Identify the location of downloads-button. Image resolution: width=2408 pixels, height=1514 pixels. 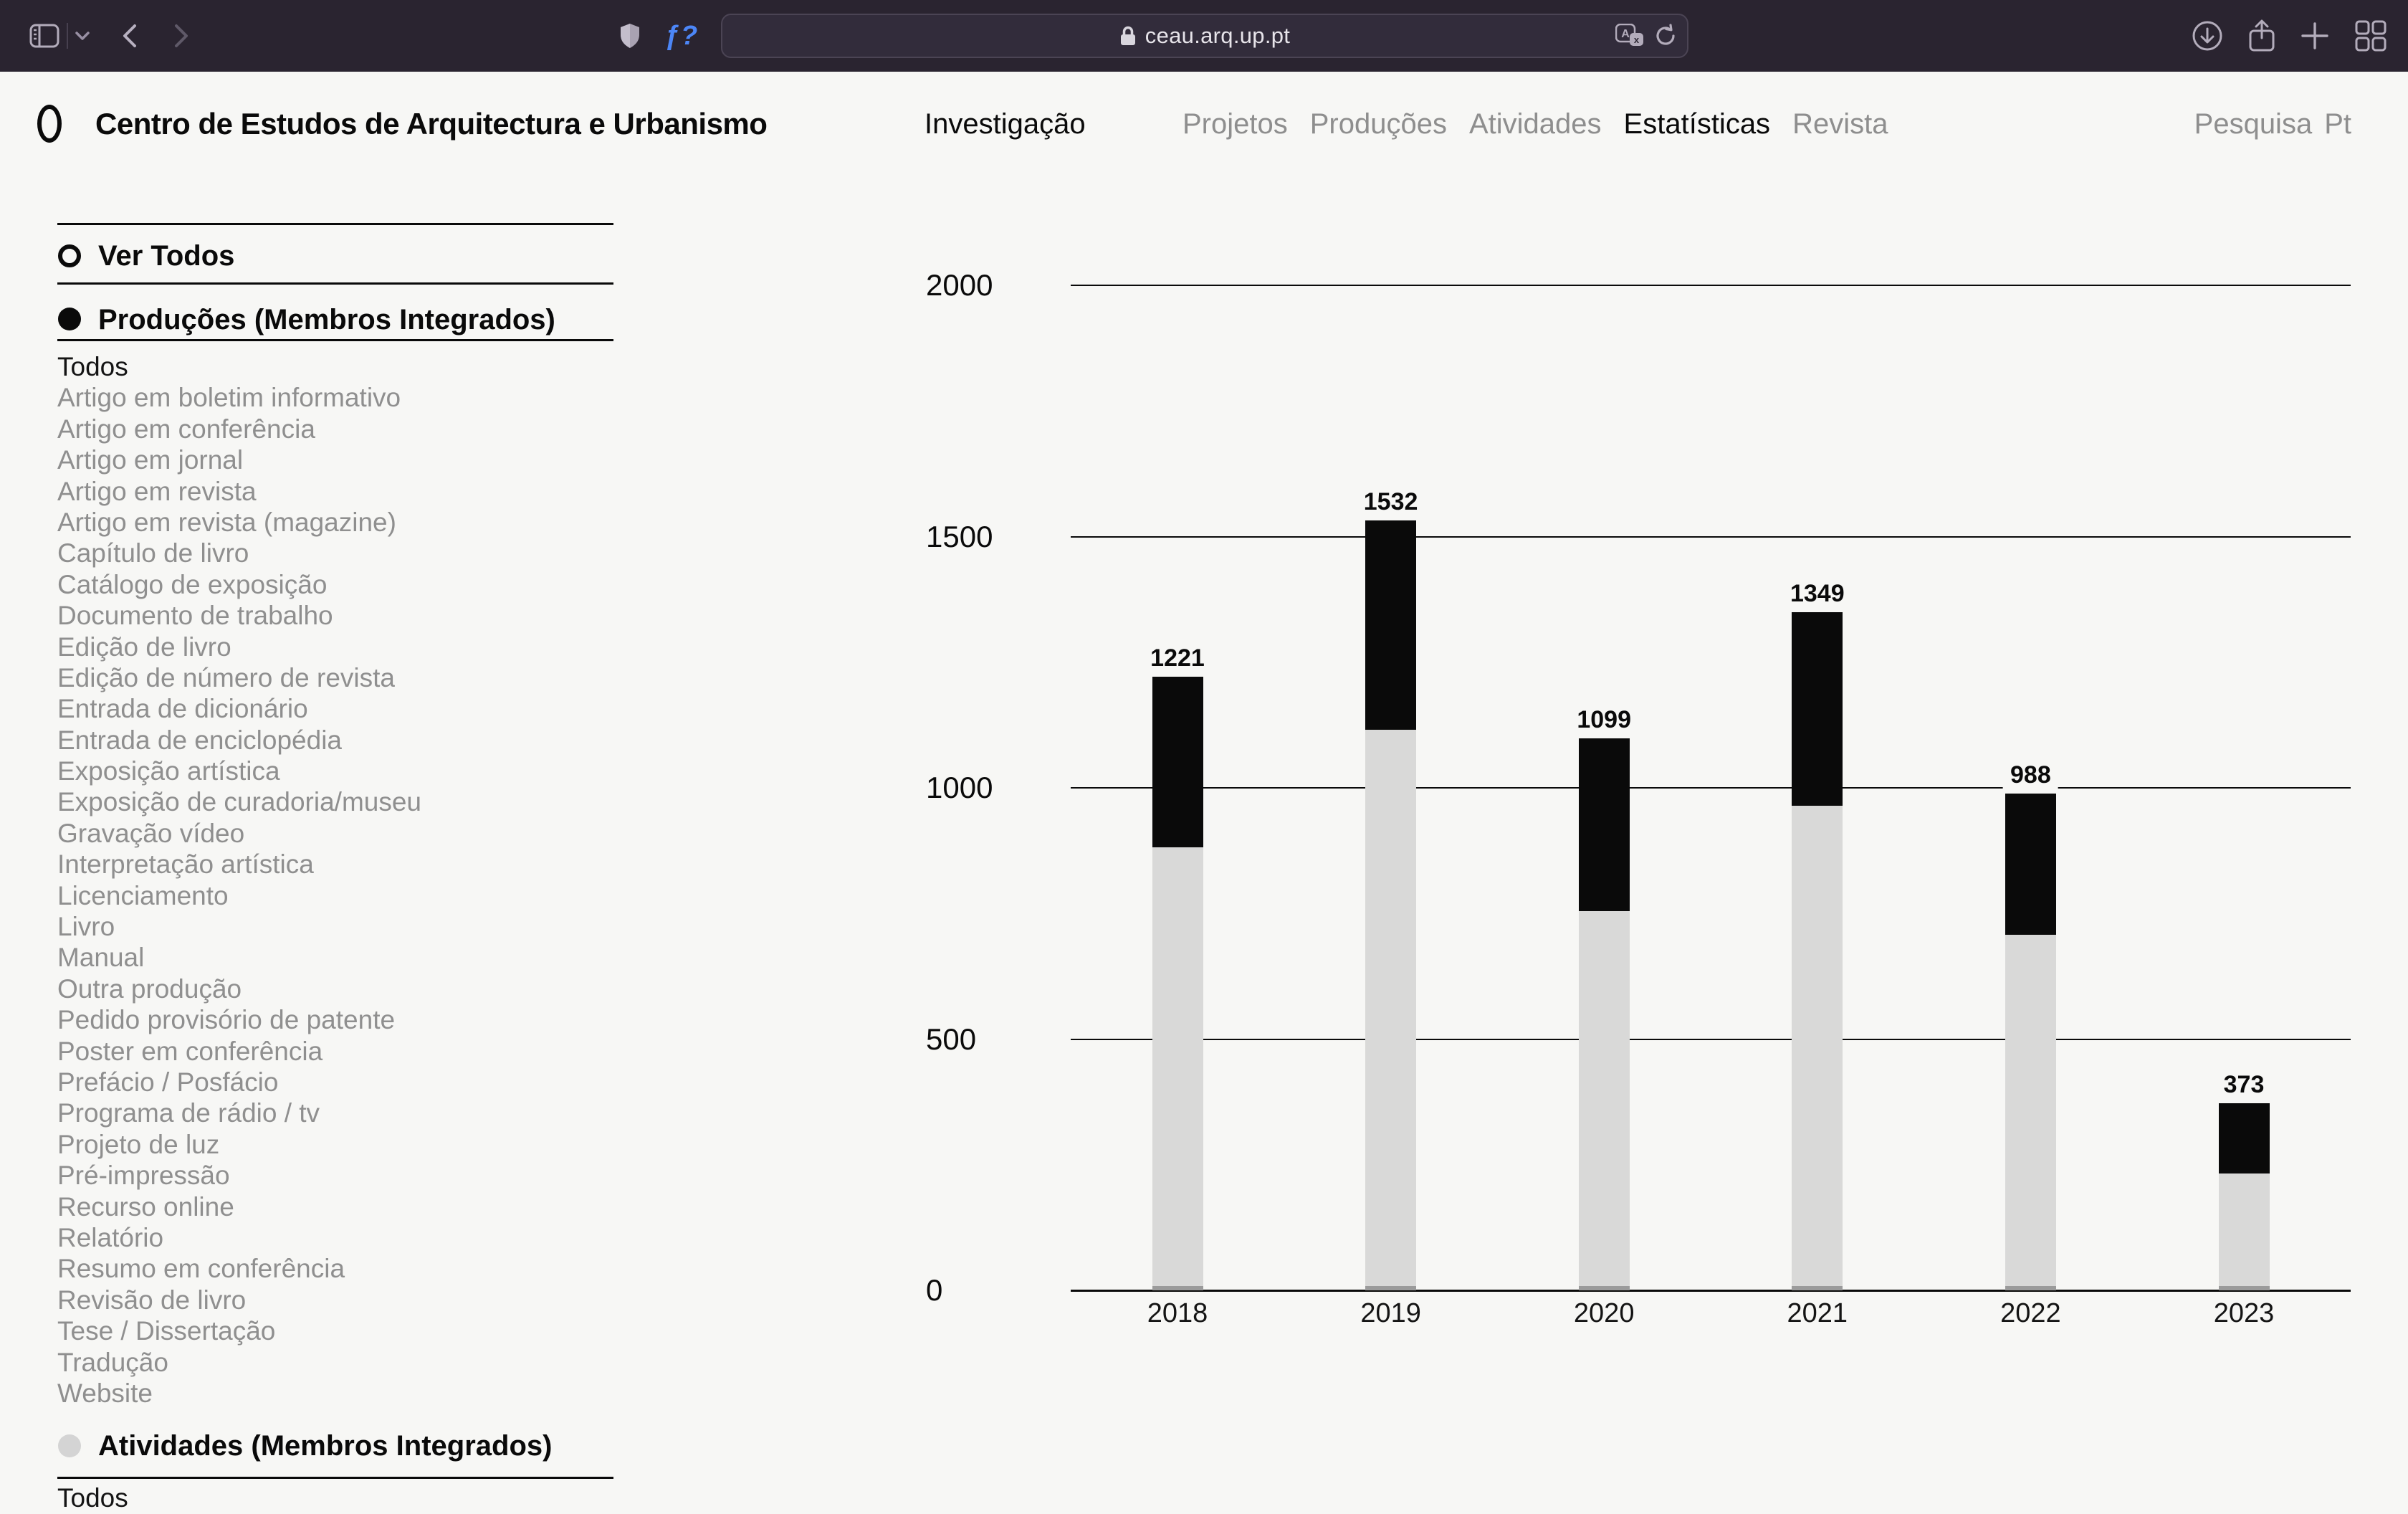
(2207, 36).